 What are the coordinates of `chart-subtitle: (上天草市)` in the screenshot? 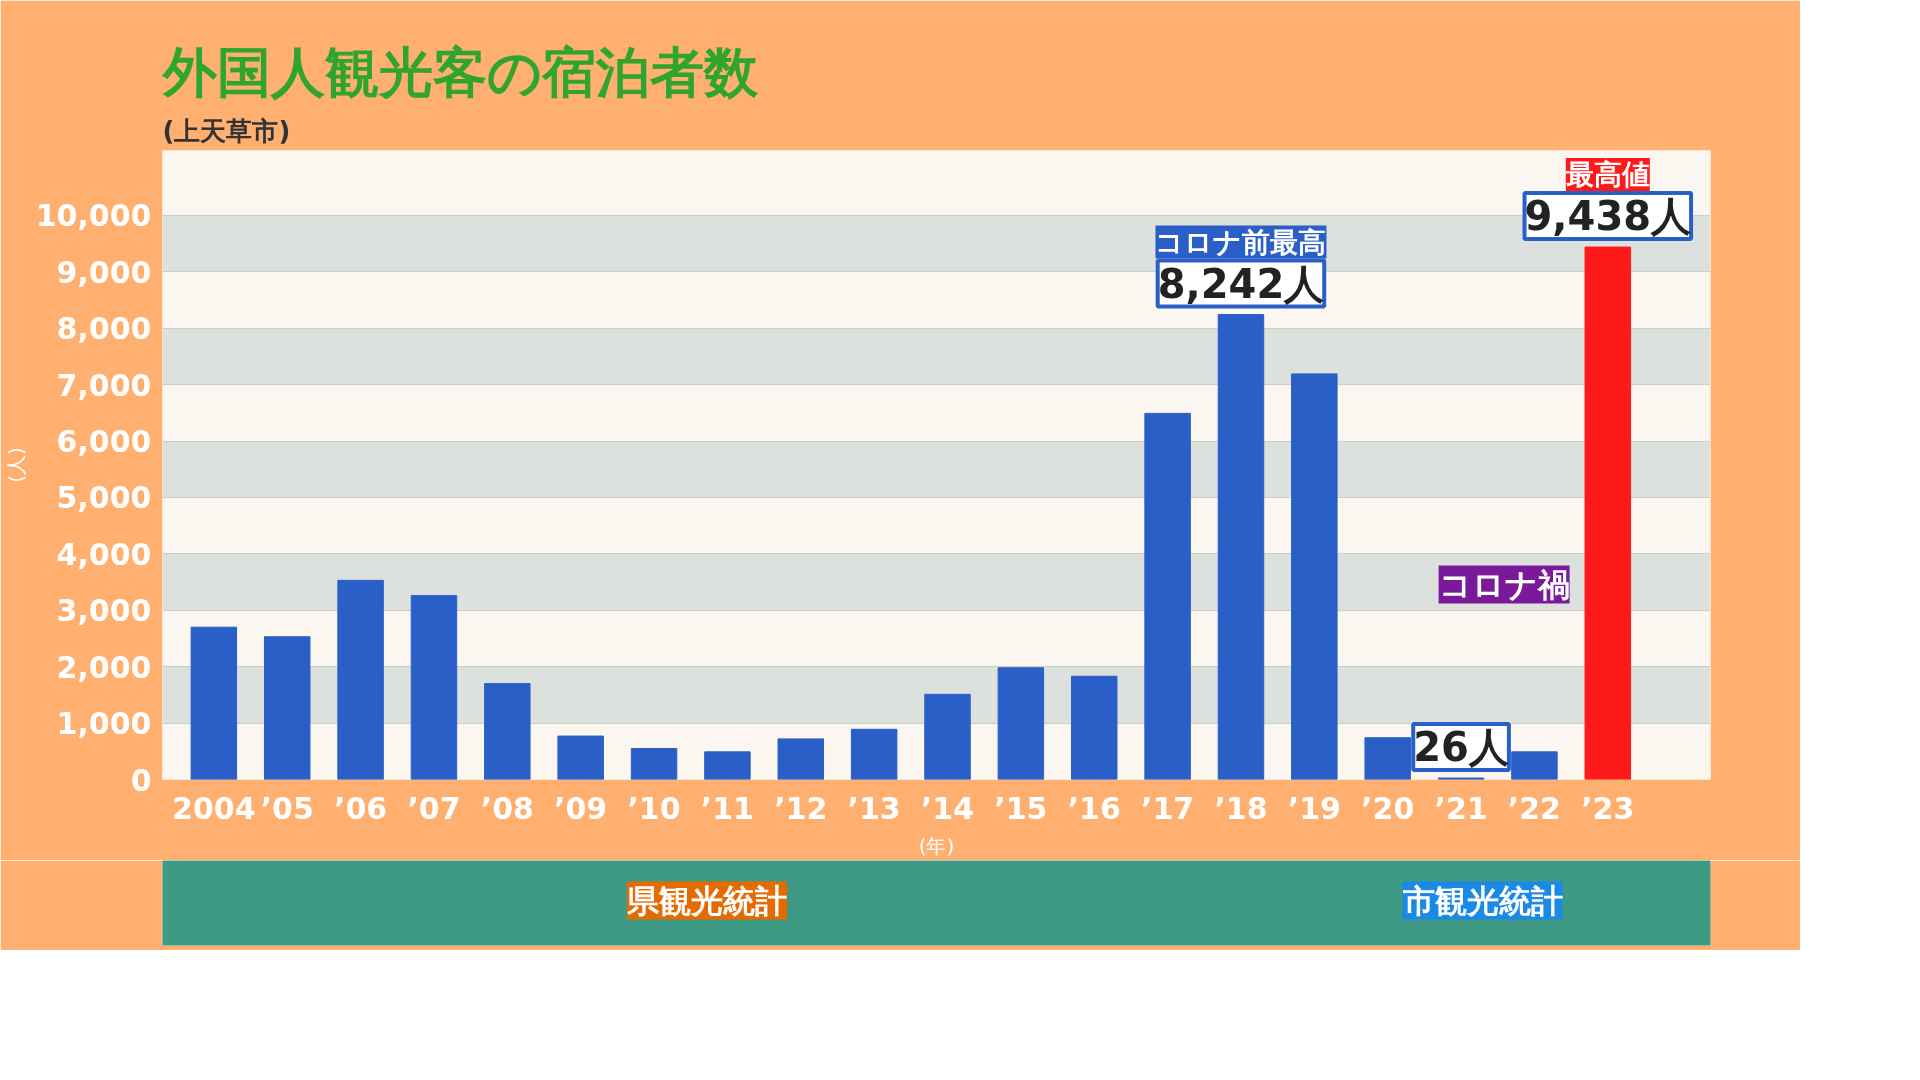 It's located at (226, 130).